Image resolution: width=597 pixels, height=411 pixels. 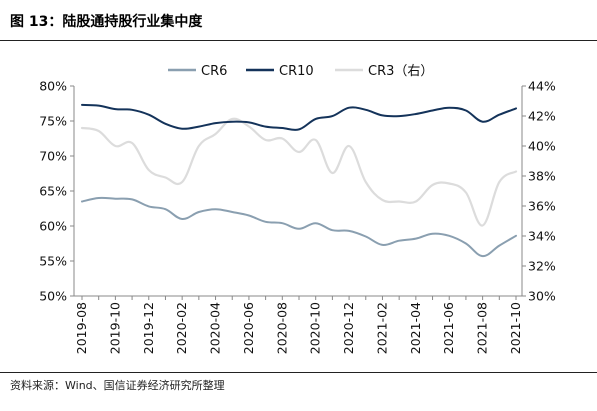 I want to click on header-rule, so click(x=298, y=40).